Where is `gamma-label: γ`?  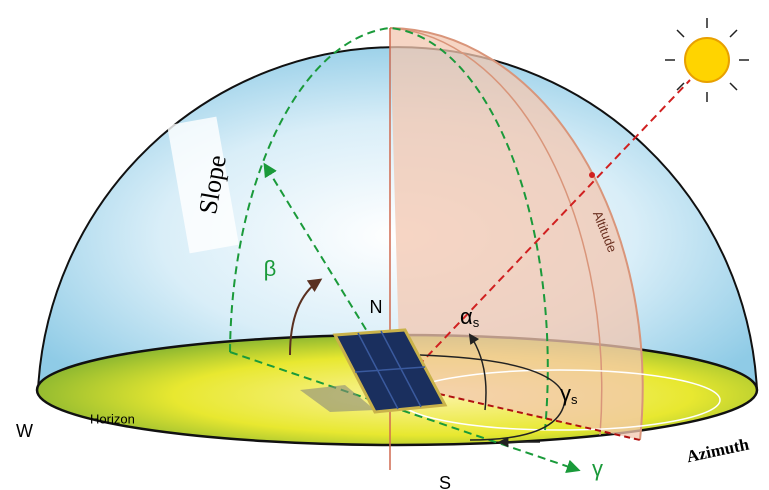 gamma-label: γ is located at coordinates (597, 468).